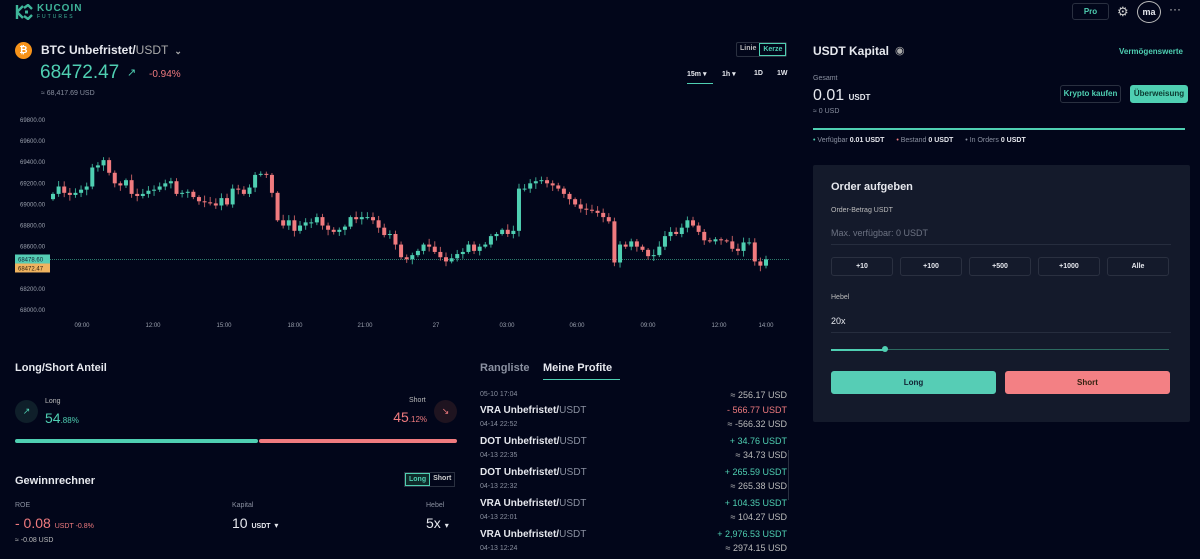 This screenshot has height=559, width=1200. Describe the element at coordinates (1001, 234) in the screenshot. I see `amount-input: Max. verfügbar: 0 USDT` at that location.